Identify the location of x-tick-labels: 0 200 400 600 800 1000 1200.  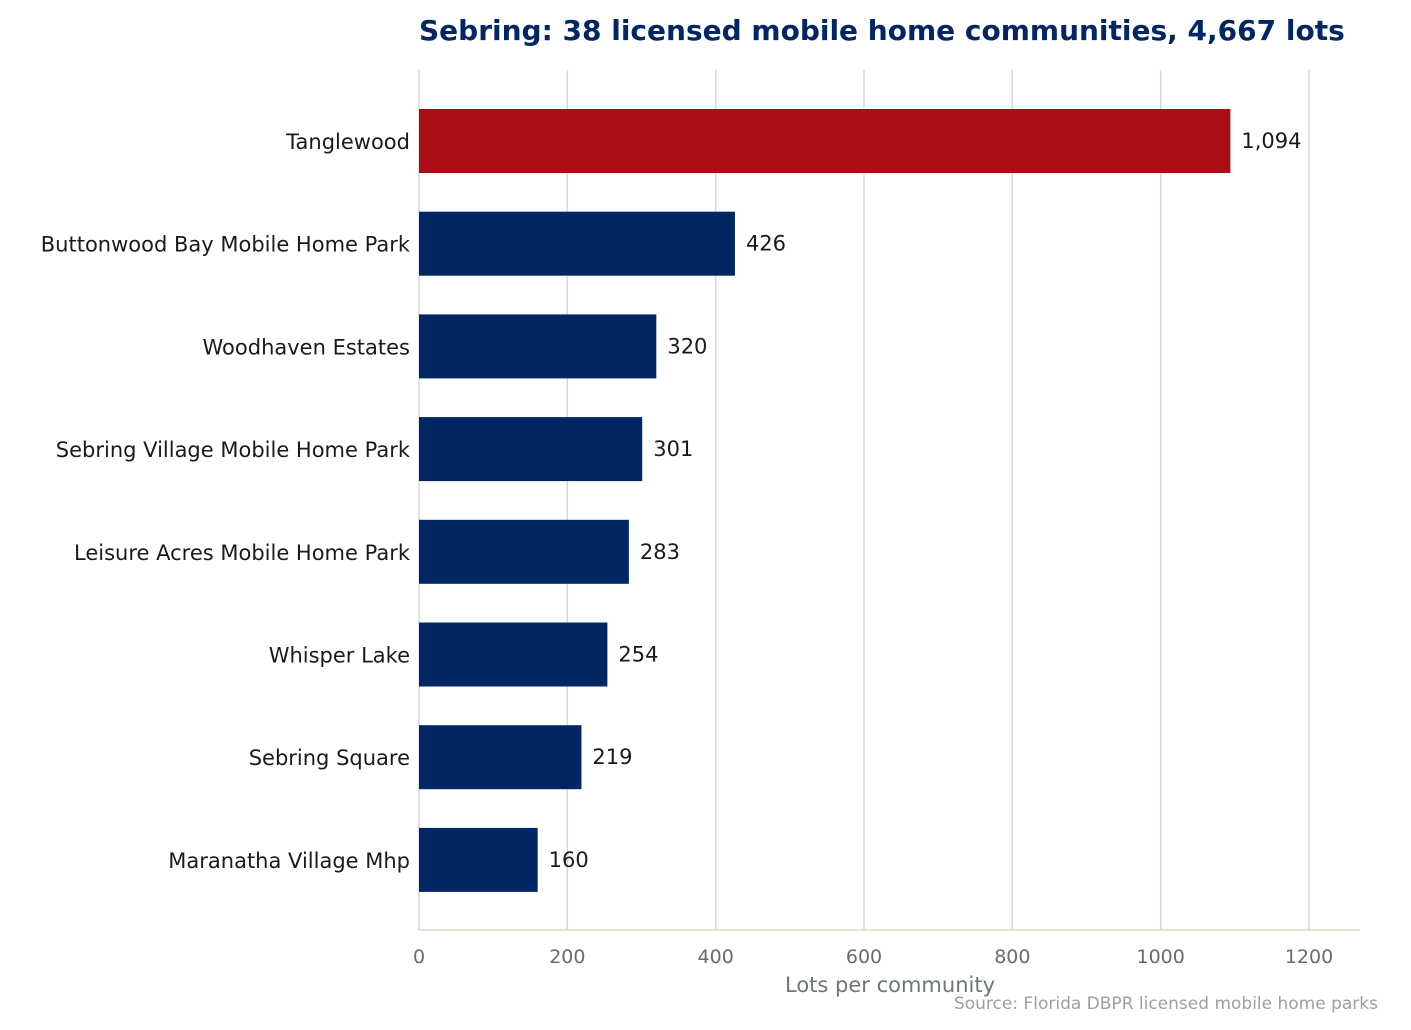
(873, 957).